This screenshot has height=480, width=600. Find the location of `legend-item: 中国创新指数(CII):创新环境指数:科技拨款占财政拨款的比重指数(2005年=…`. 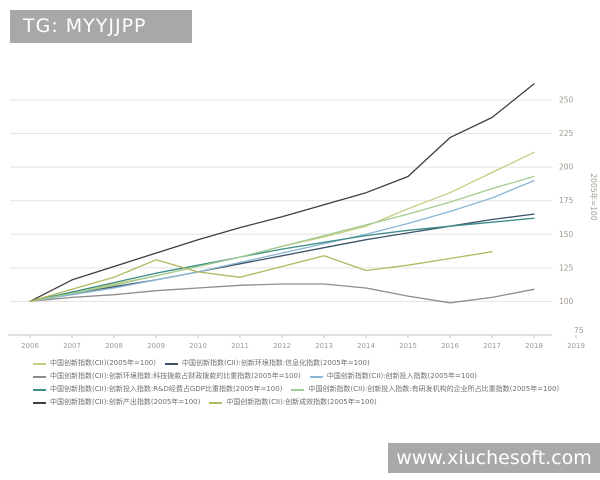

legend-item: 中国创新指数(CII):创新环境指数:科技拨款占财政拨款的比重指数(2005年=… is located at coordinates (167, 376).